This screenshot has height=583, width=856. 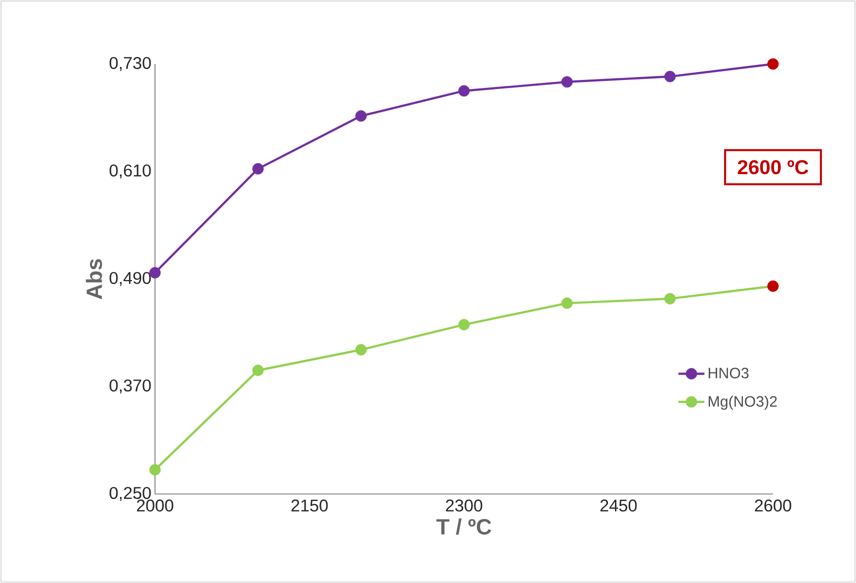 What do you see at coordinates (130, 494) in the screenshot?
I see `y-tick-label: 0,250` at bounding box center [130, 494].